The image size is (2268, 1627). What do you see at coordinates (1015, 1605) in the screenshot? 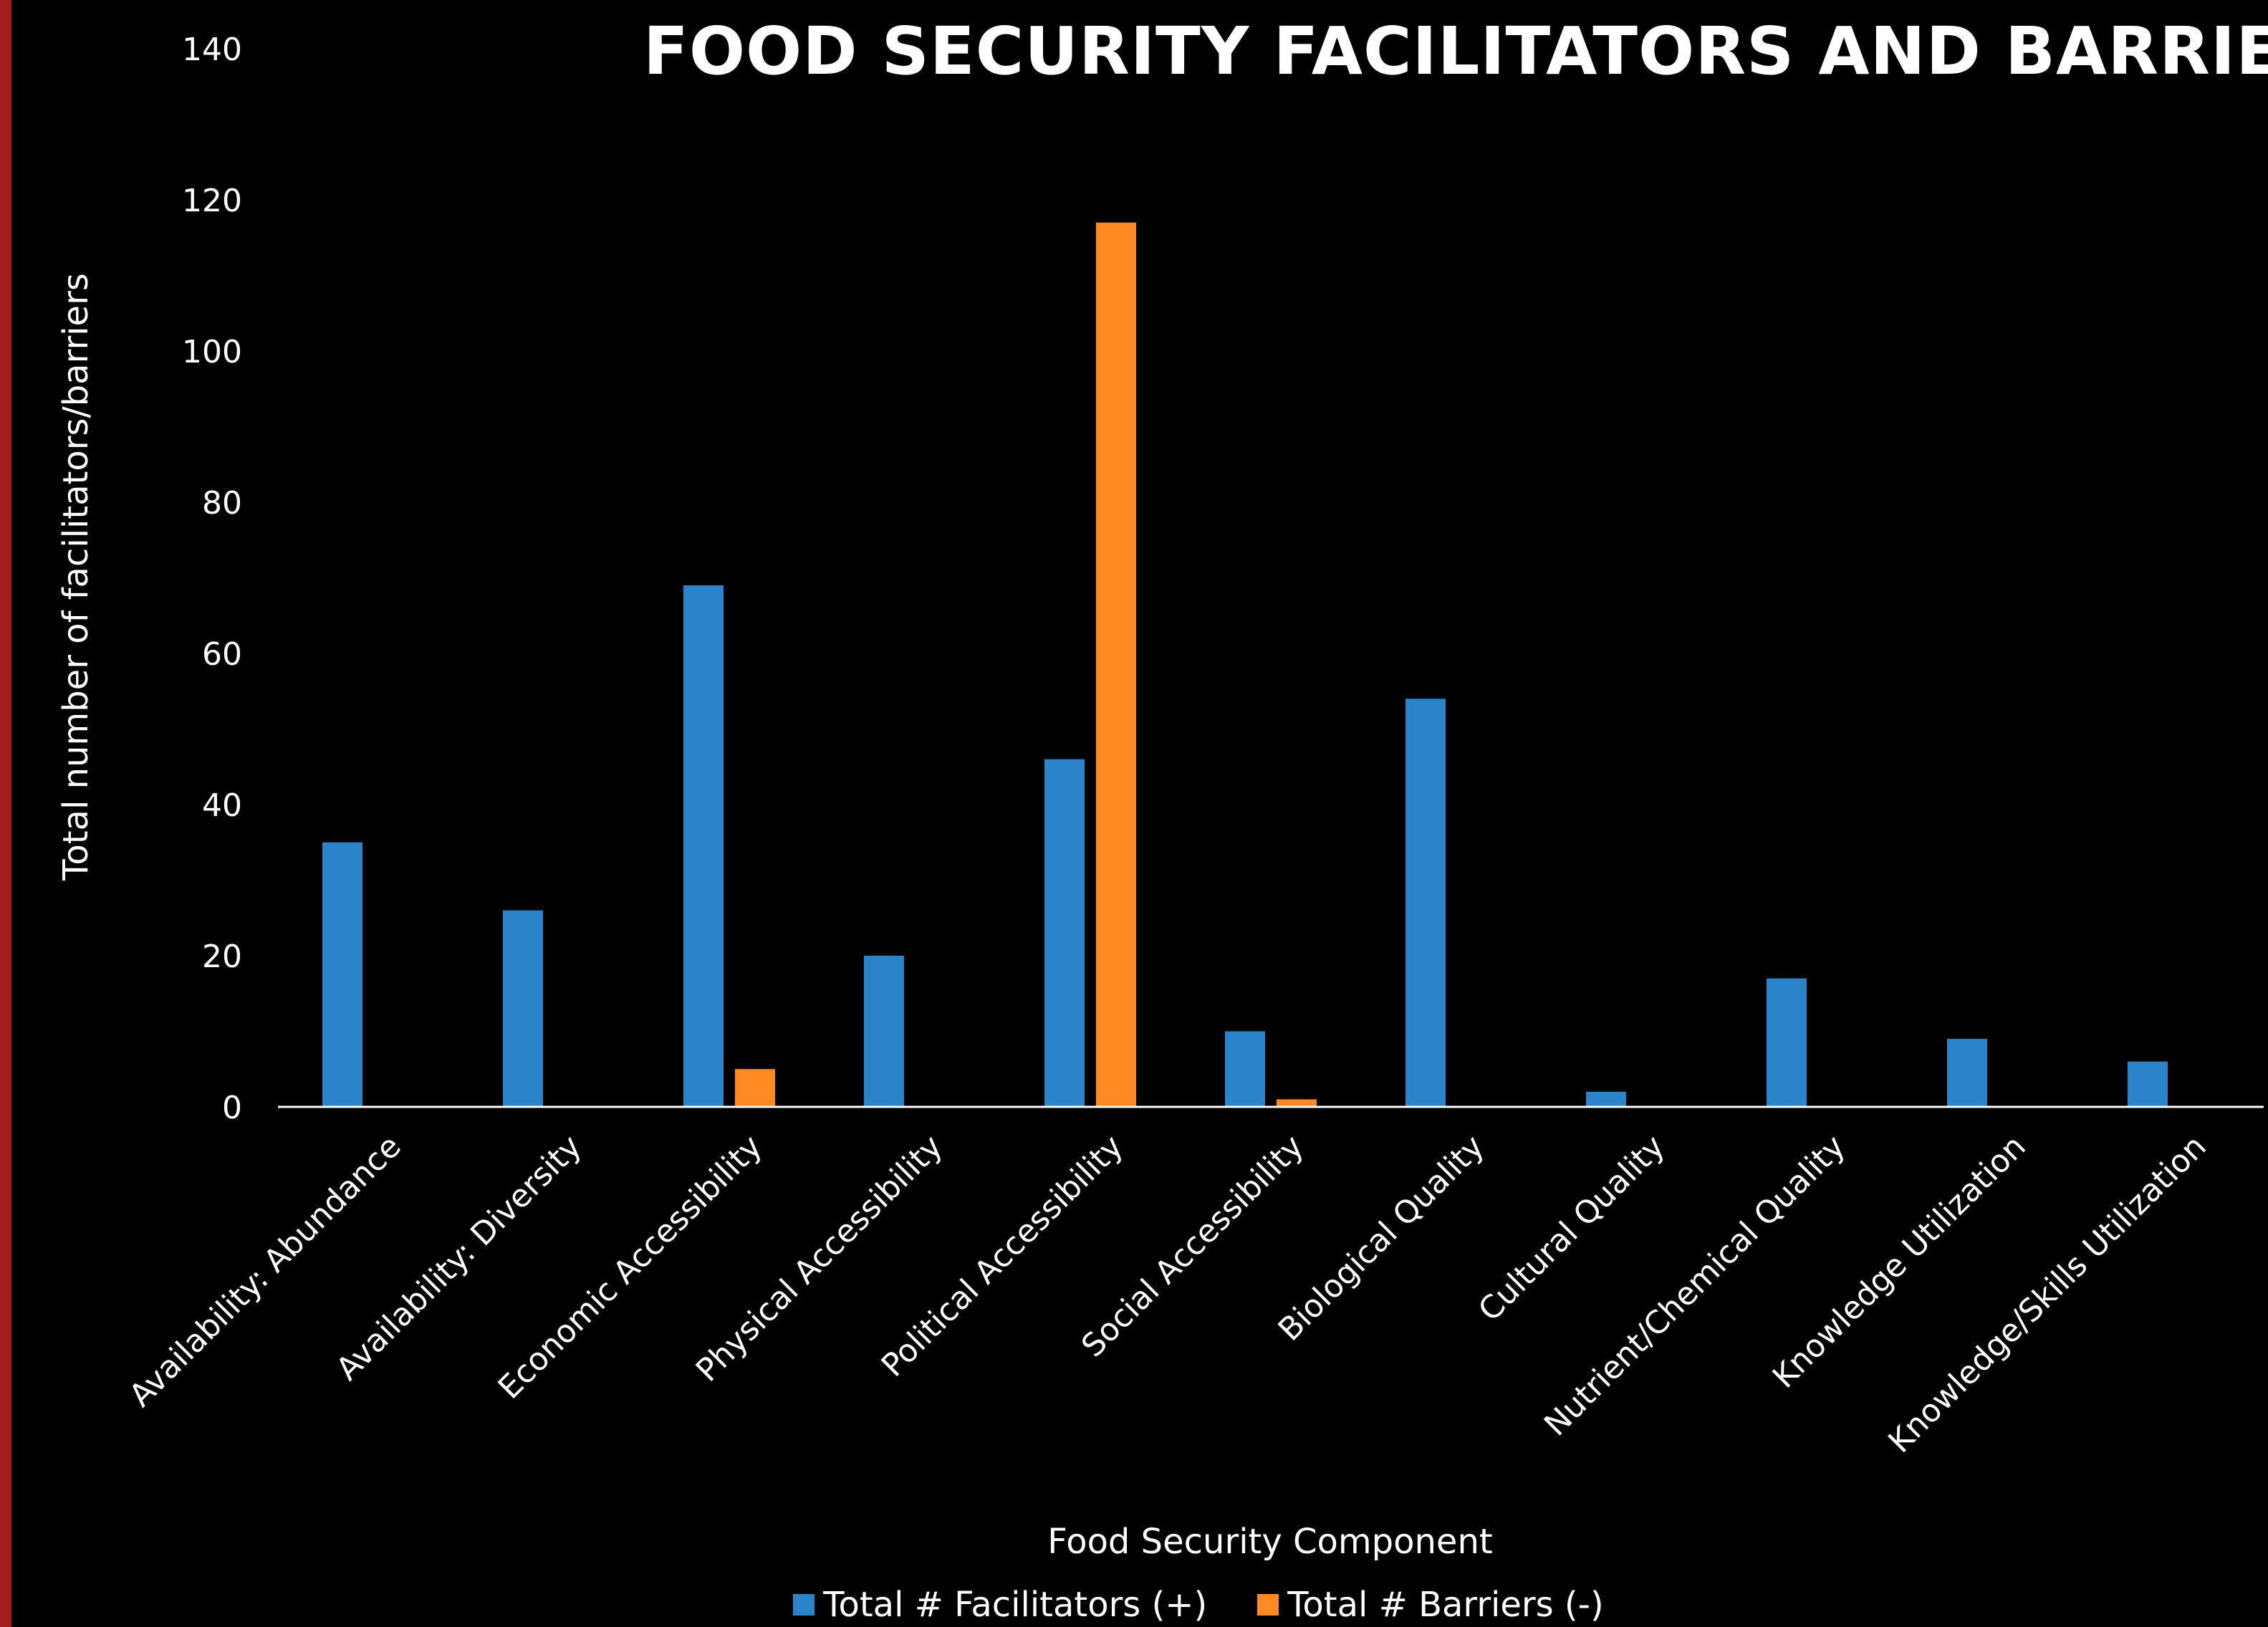
I see `legend-label-facilitators: Total # Facilitators (+)` at bounding box center [1015, 1605].